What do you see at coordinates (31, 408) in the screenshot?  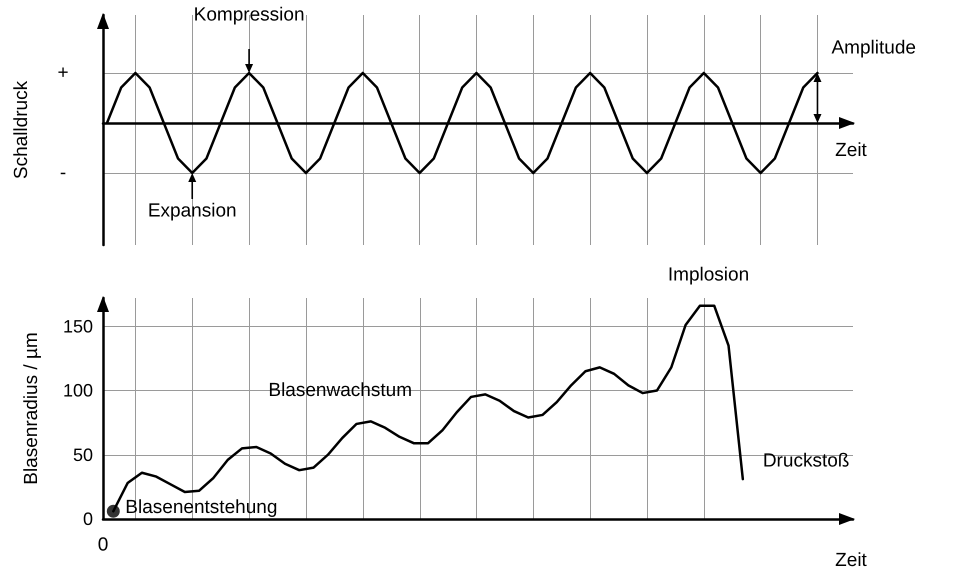 I see `y-axis-title: Blasenradius / µm` at bounding box center [31, 408].